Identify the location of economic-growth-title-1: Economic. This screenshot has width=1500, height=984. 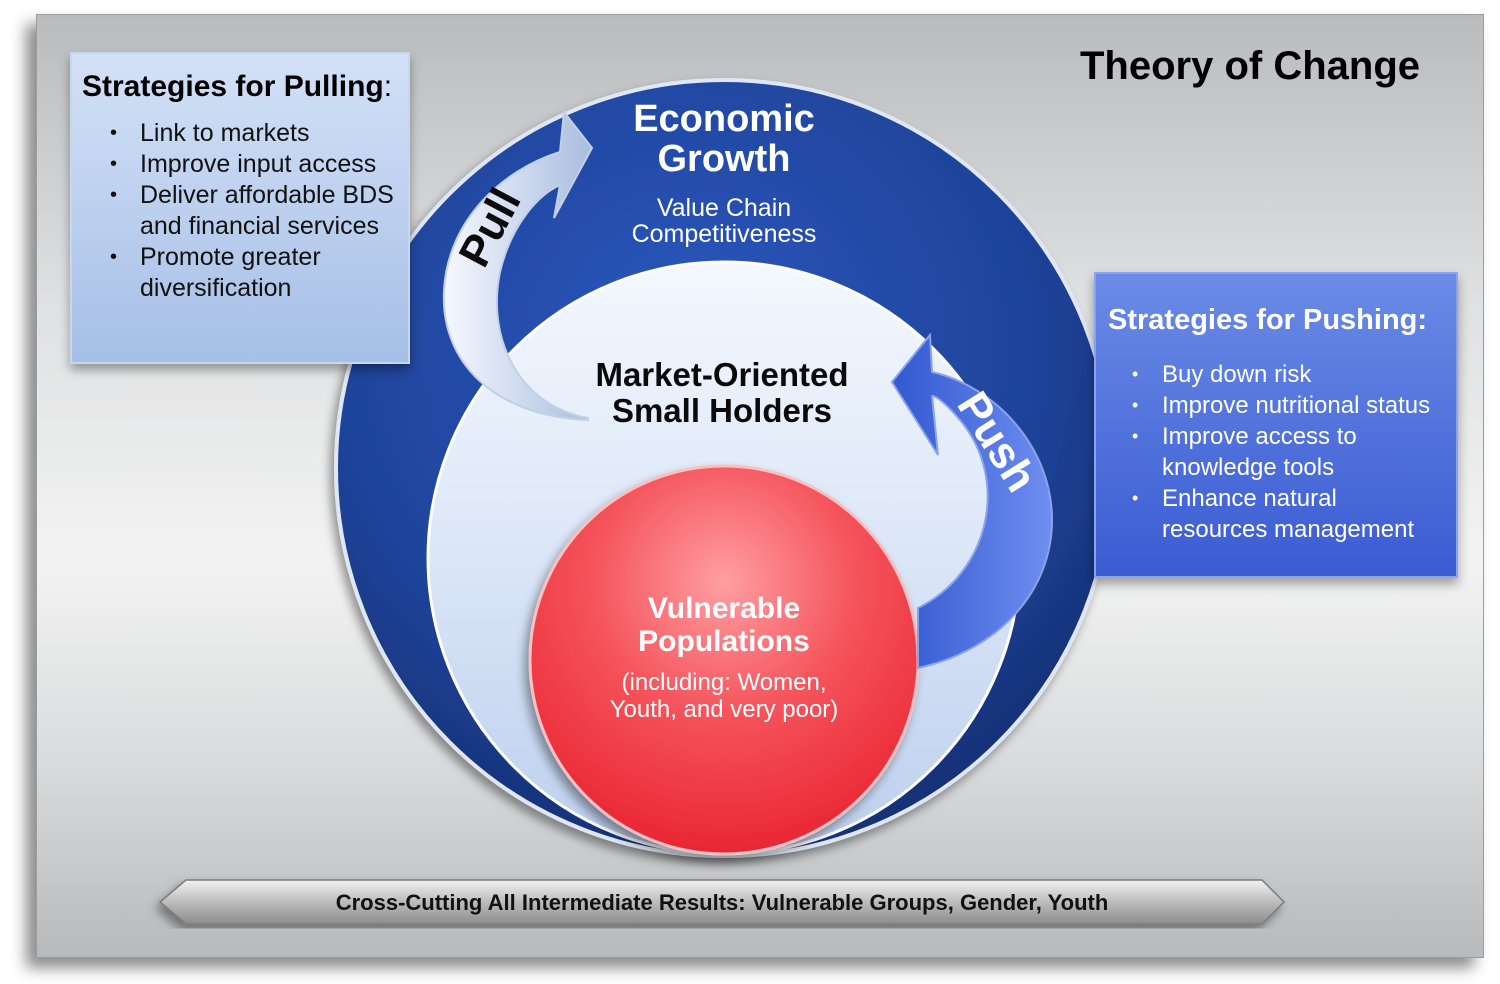
(724, 119).